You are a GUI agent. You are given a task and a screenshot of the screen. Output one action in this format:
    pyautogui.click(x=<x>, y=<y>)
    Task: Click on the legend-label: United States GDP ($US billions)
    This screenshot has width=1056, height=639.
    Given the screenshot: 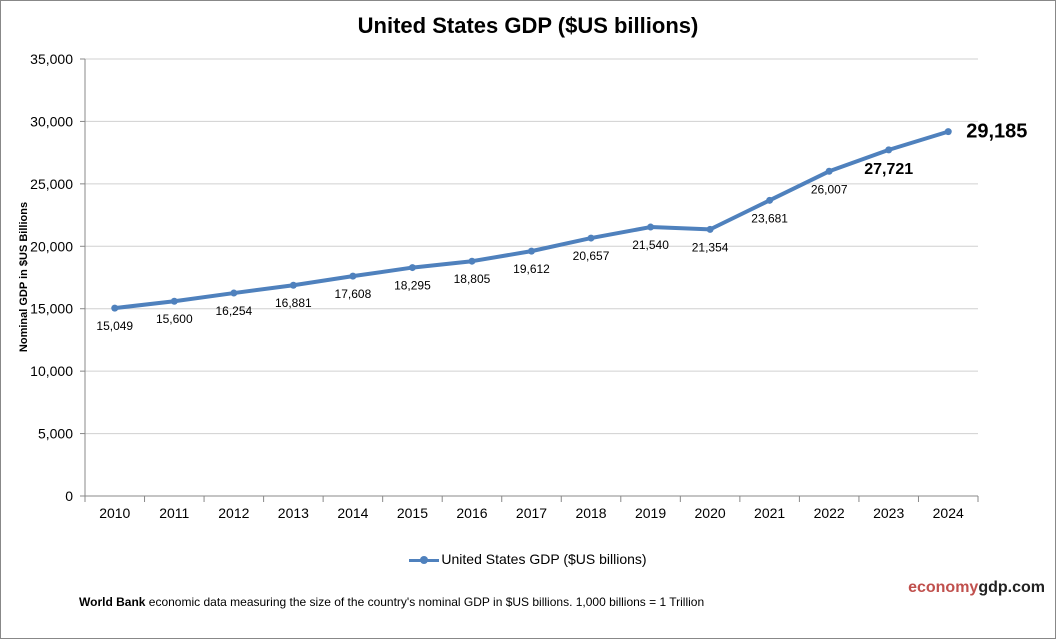 What is the action you would take?
    pyautogui.click(x=544, y=559)
    